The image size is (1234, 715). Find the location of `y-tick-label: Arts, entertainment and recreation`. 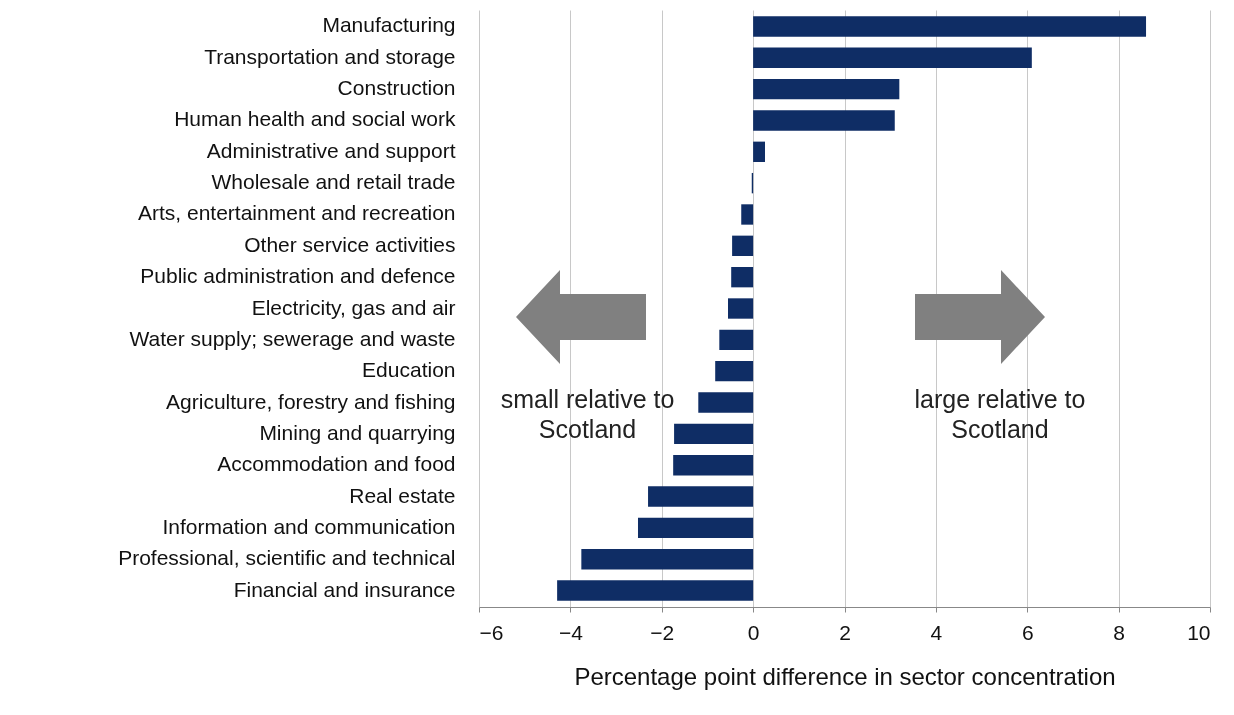

y-tick-label: Arts, entertainment and recreation is located at coordinates (296, 213).